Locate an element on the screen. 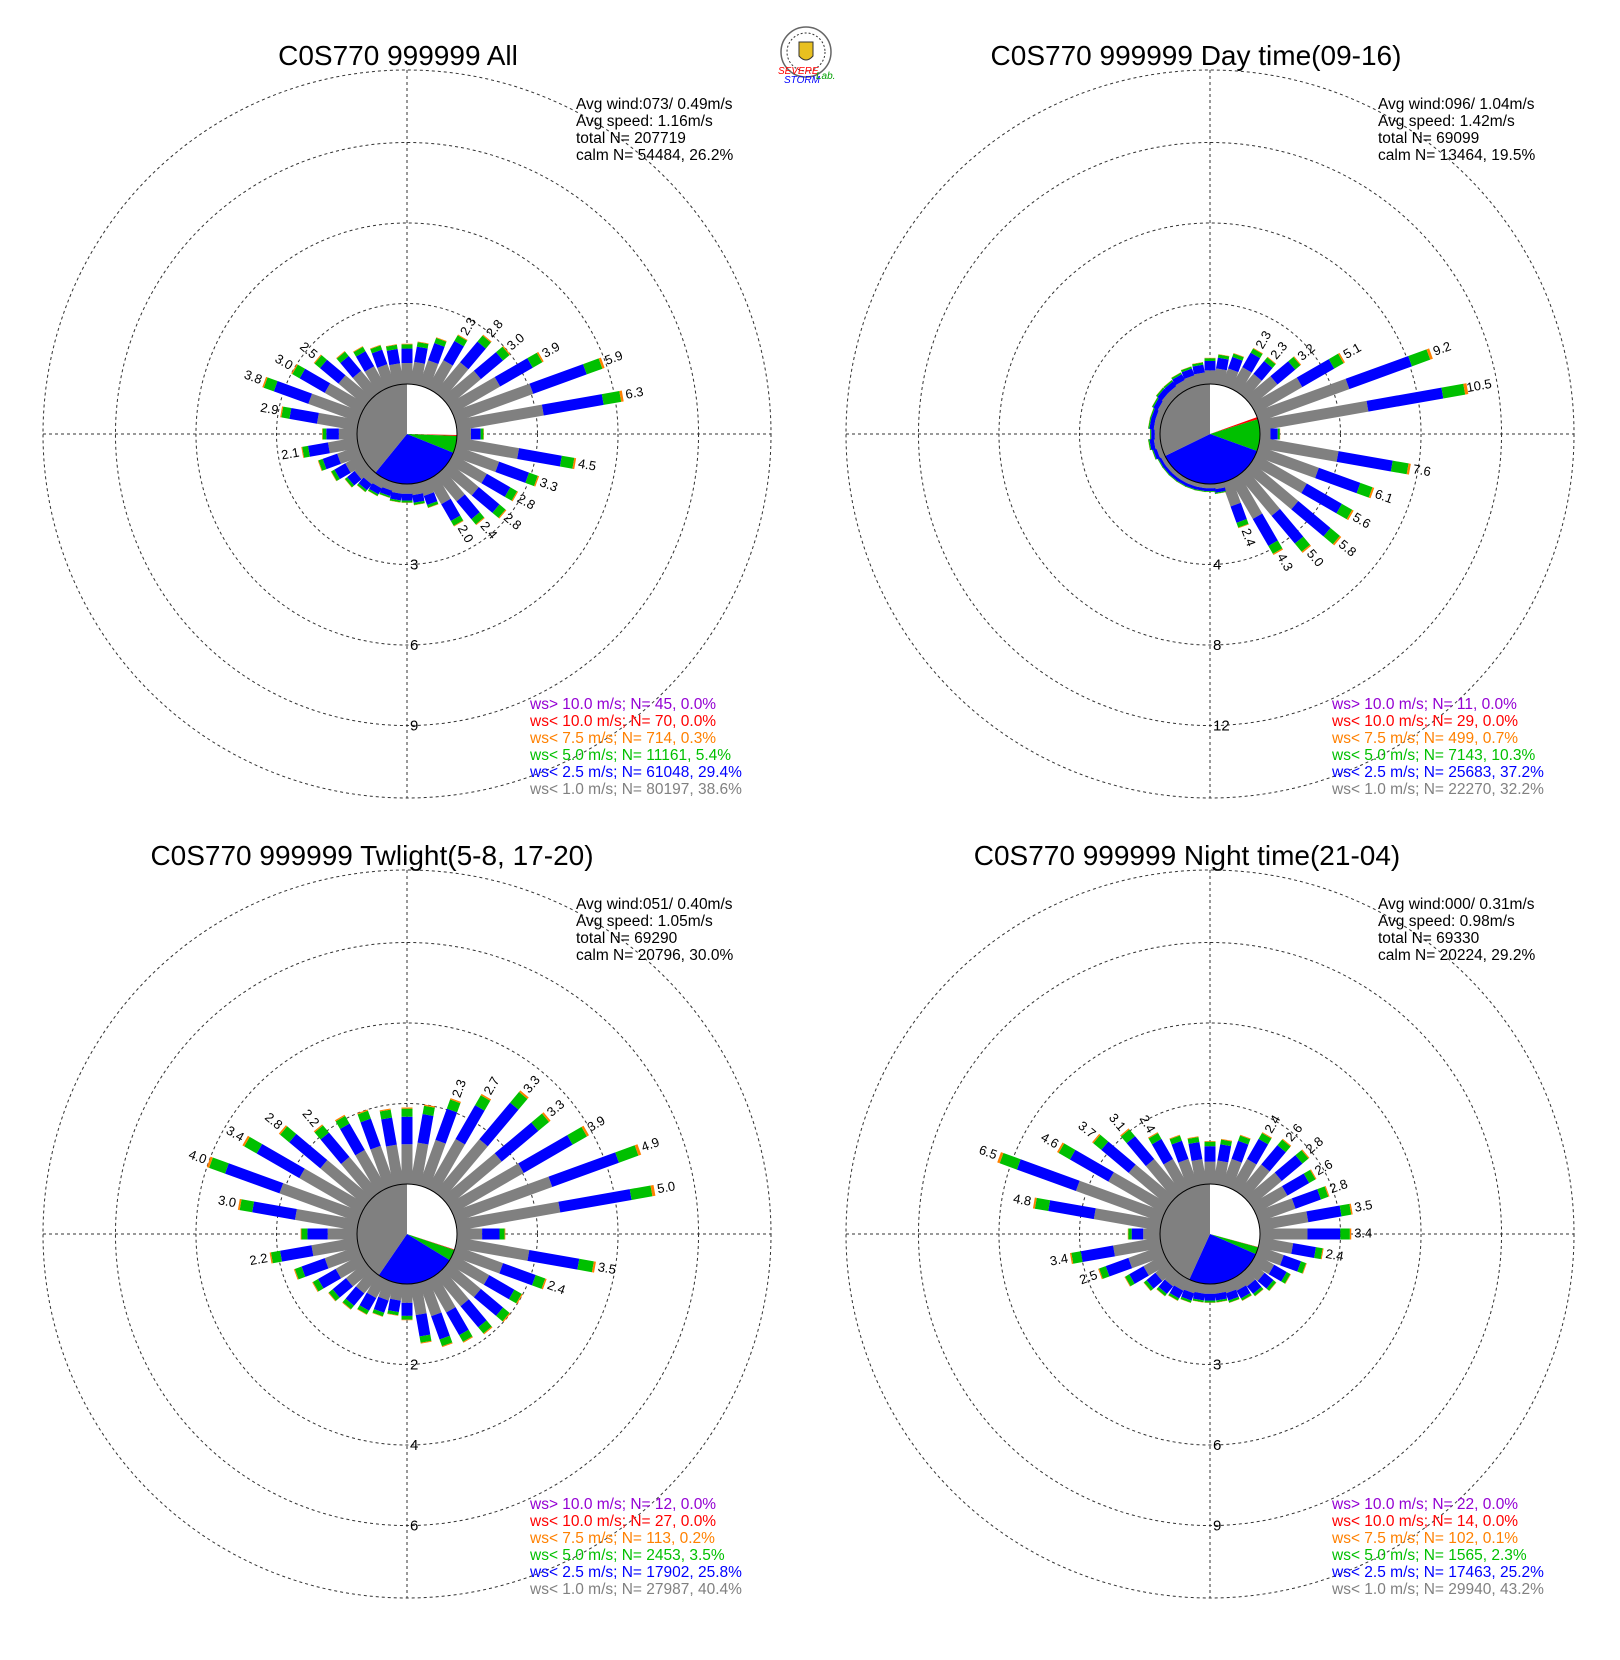  sector-bar-280-seg1 is located at coordinates (1152, 424).